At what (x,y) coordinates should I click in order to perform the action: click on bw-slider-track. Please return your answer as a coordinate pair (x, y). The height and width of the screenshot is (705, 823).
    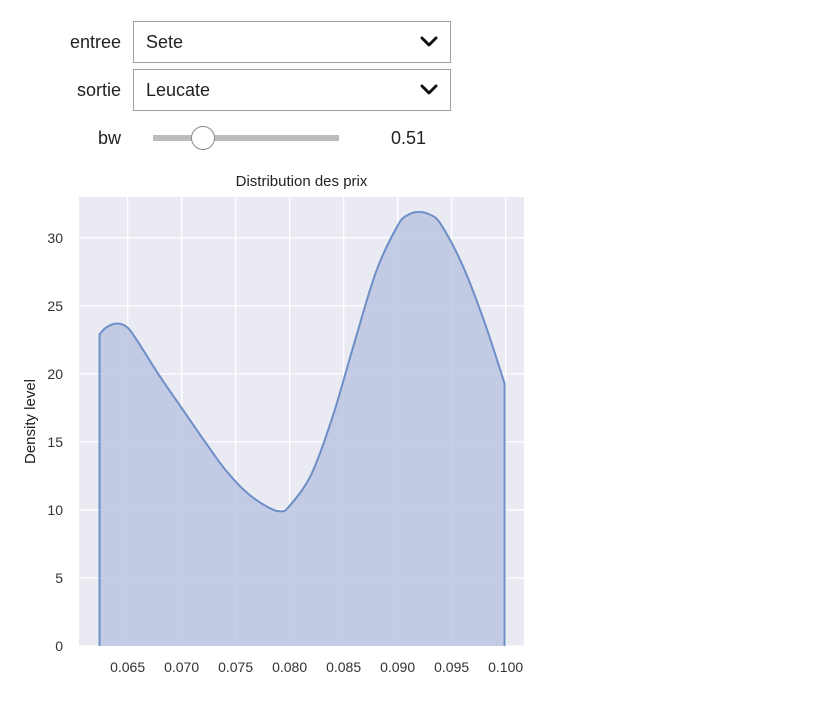
    Looking at the image, I should click on (246, 138).